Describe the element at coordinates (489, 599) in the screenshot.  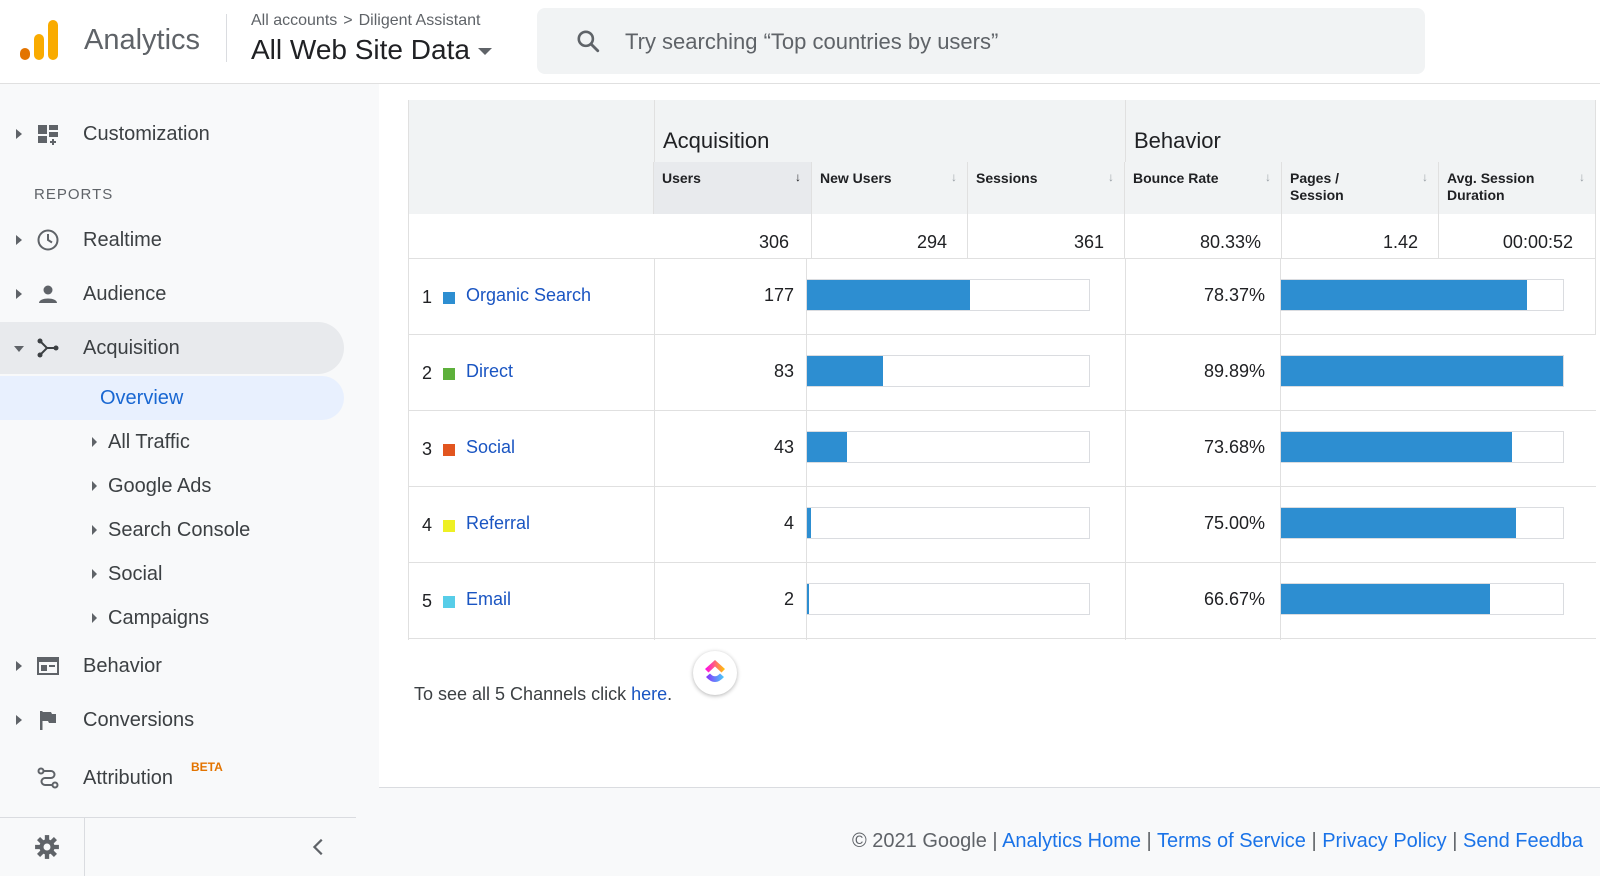
I see `channel-link: Email` at that location.